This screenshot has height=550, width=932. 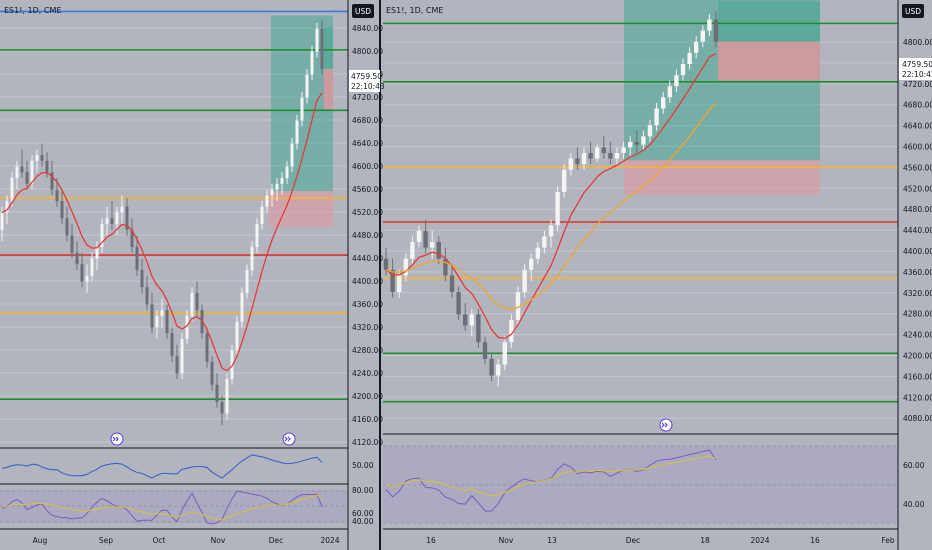 I want to click on left-price-tick: 4480.00, so click(x=367, y=235).